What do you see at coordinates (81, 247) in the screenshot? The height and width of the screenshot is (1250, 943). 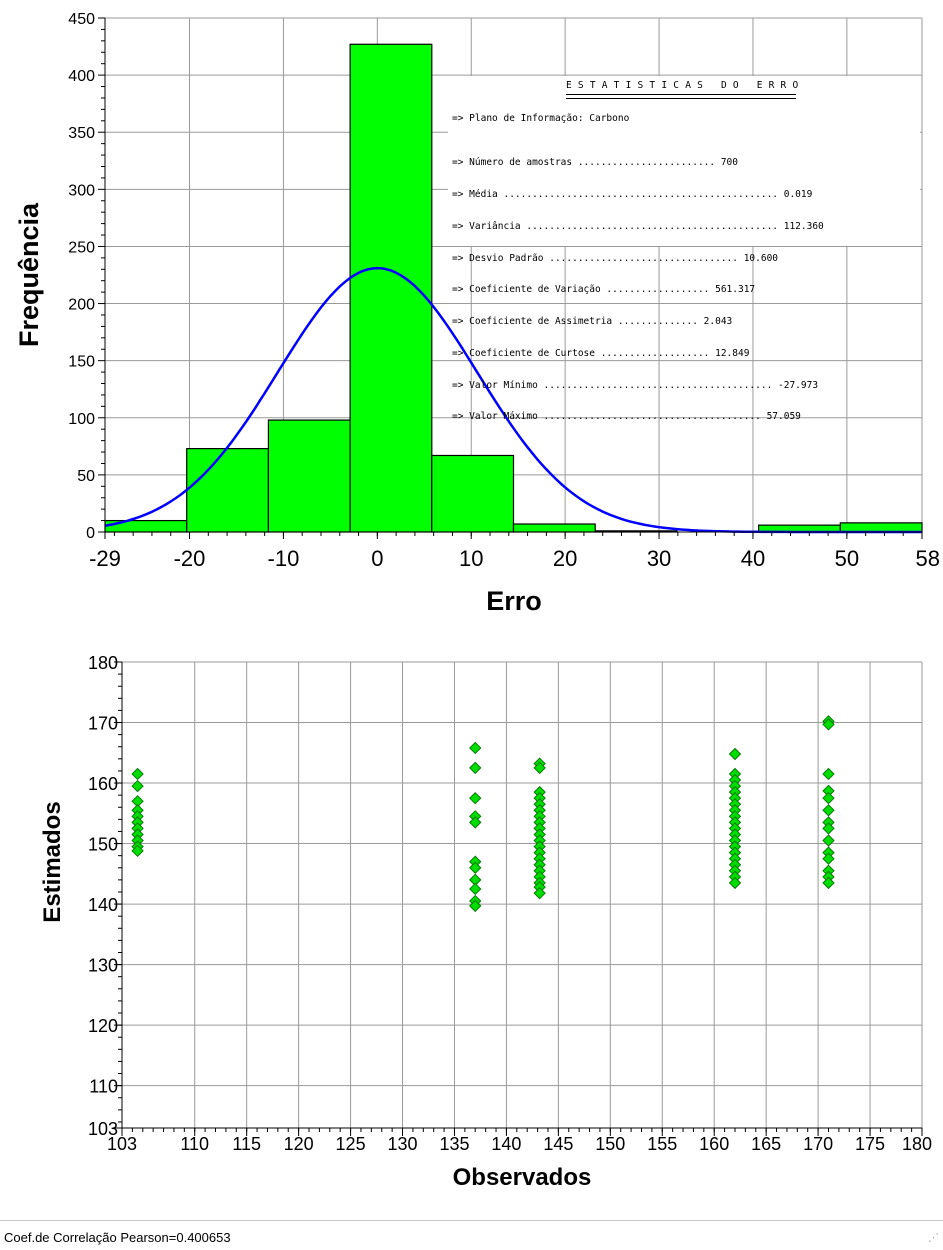 I see `histogram-ytick-label: 250` at bounding box center [81, 247].